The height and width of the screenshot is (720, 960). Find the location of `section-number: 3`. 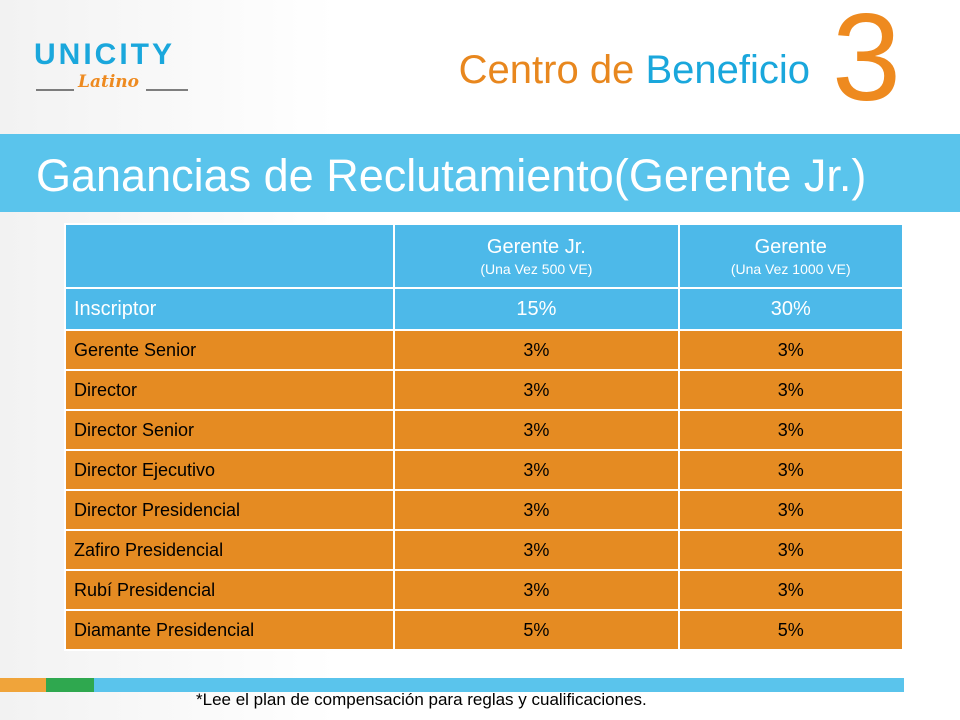

section-number: 3 is located at coordinates (866, 63).